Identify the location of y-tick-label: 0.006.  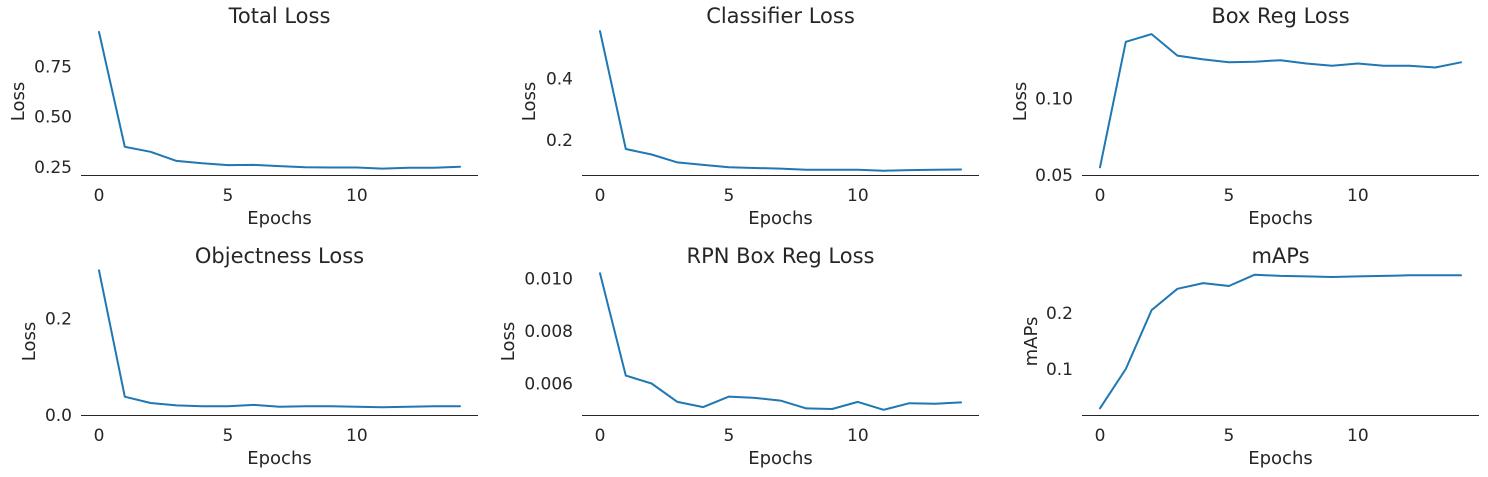
(548, 385).